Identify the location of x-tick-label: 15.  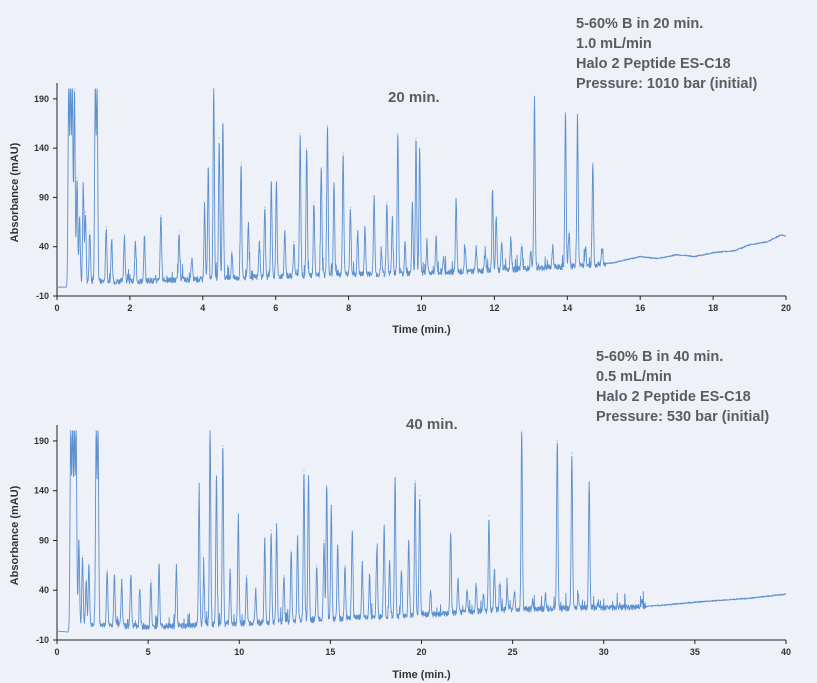
(330, 652).